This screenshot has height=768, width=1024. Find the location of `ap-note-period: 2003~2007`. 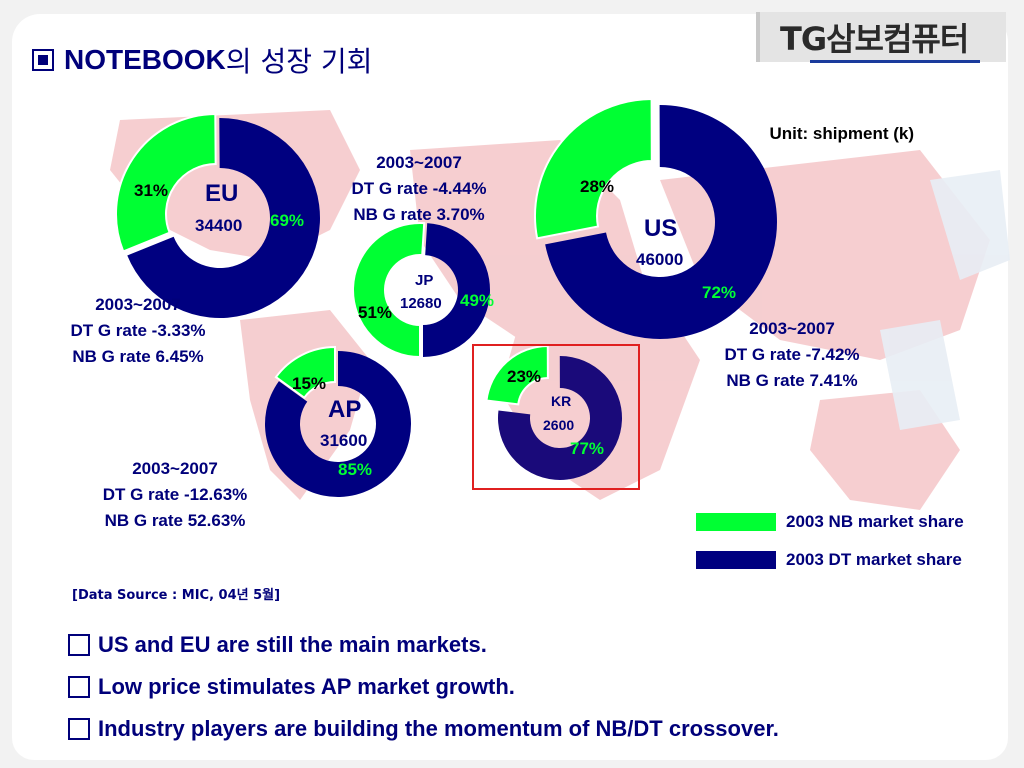

ap-note-period: 2003~2007 is located at coordinates (175, 468).